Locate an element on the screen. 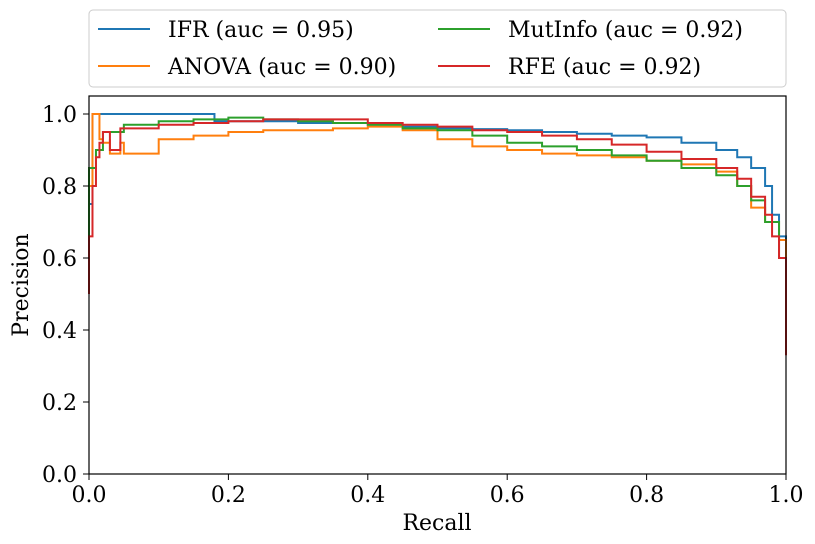 Image resolution: width=815 pixels, height=544 pixels. x-tick-label: 0.2 is located at coordinates (228, 495).